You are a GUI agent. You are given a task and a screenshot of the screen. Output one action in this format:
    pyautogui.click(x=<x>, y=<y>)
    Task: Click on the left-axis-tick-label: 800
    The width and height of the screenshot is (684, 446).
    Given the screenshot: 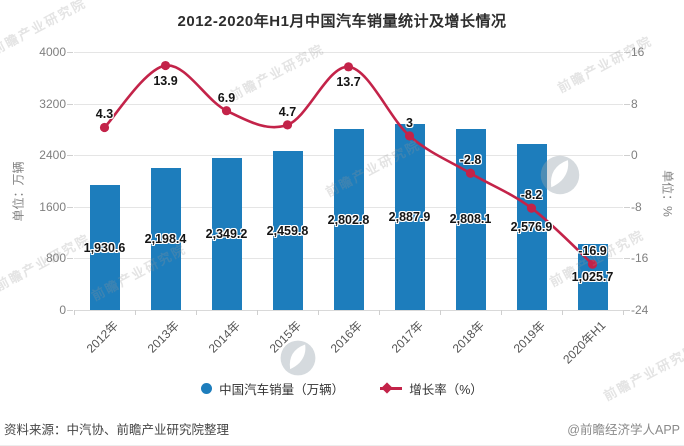 What is the action you would take?
    pyautogui.click(x=55, y=258)
    